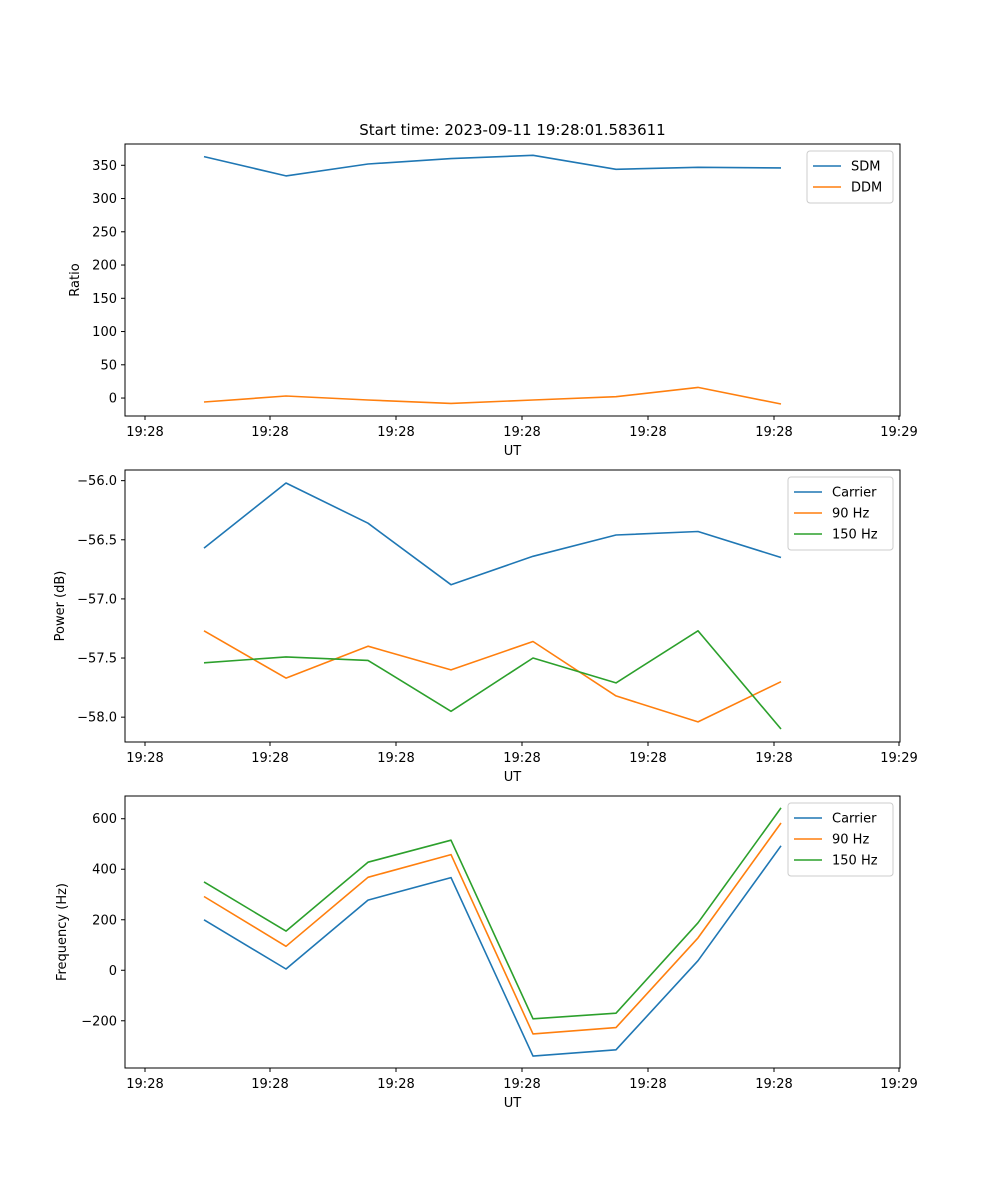 The image size is (1000, 1200). What do you see at coordinates (62, 932) in the screenshot?
I see `y-axis-label: Frequency (Hz)` at bounding box center [62, 932].